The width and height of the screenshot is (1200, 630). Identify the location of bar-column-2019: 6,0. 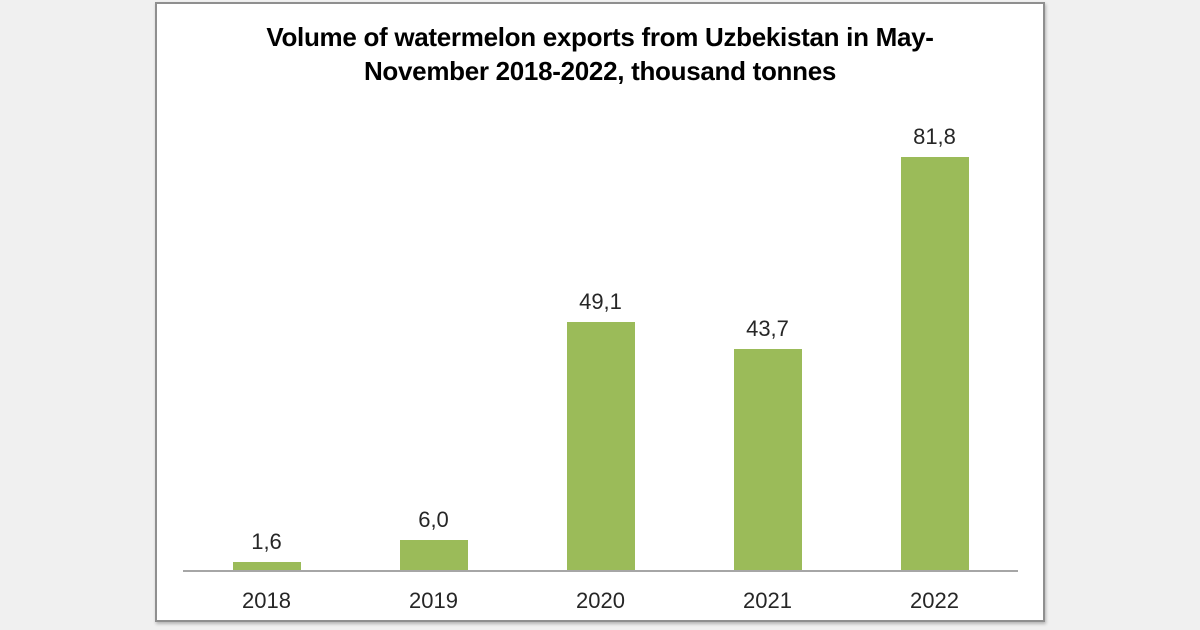
(433, 287).